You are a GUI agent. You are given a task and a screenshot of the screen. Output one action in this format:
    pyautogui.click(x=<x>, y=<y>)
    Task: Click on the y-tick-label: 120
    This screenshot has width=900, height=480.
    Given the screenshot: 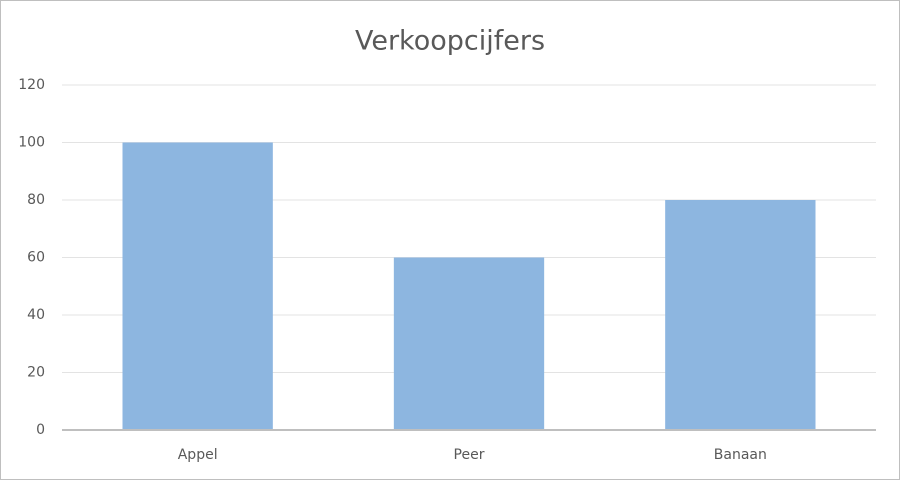 What is the action you would take?
    pyautogui.click(x=31, y=85)
    